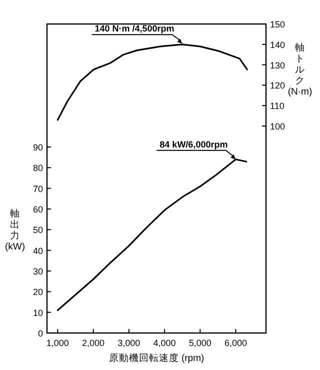 This screenshot has width=320, height=370. I want to click on x-tick-label: 1,000, so click(57, 343).